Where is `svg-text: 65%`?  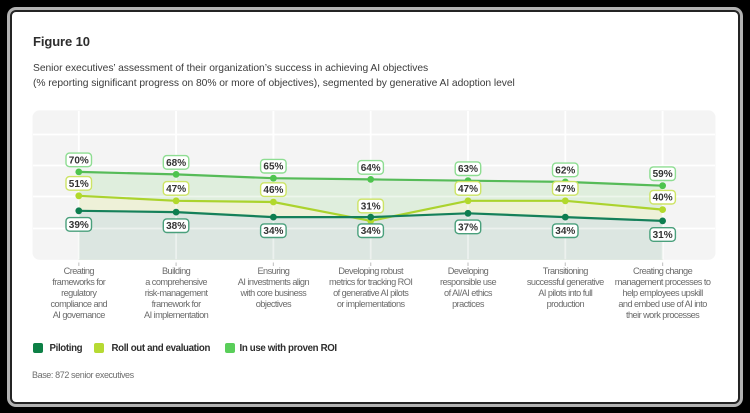 svg-text: 65% is located at coordinates (273, 167).